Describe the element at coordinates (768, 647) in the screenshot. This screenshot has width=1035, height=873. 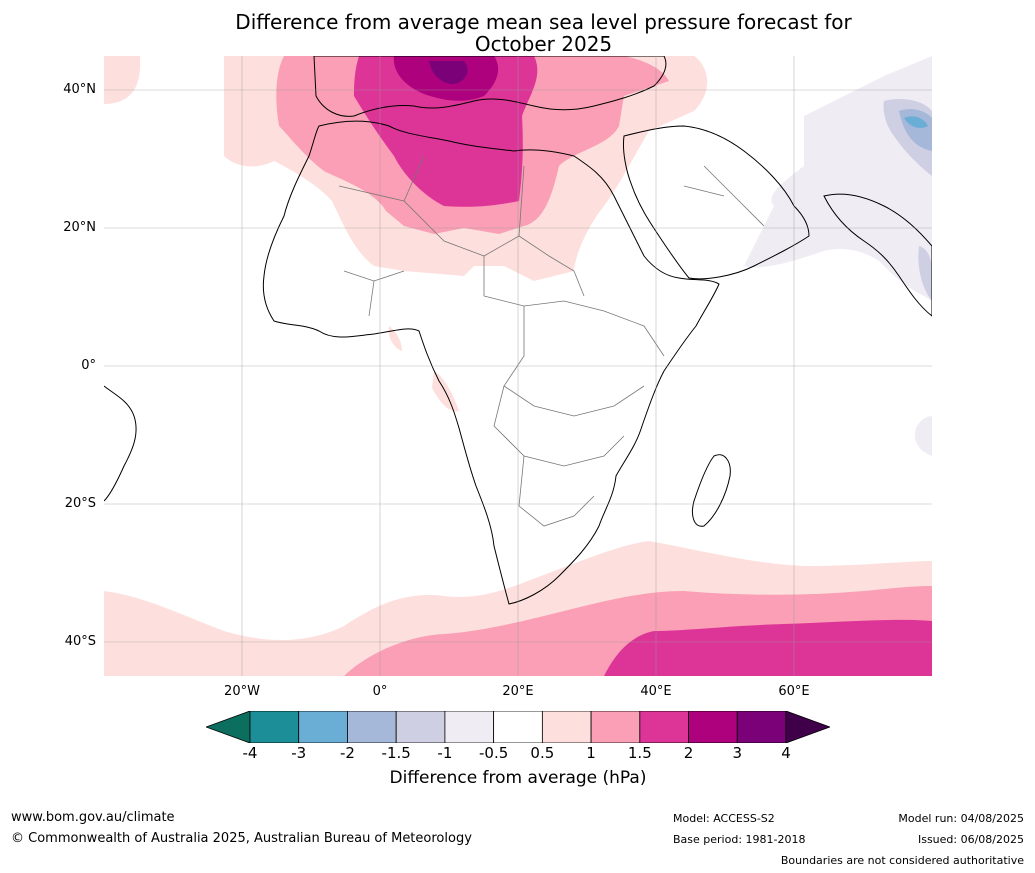
I see `anomaly-1.5-2-south` at that location.